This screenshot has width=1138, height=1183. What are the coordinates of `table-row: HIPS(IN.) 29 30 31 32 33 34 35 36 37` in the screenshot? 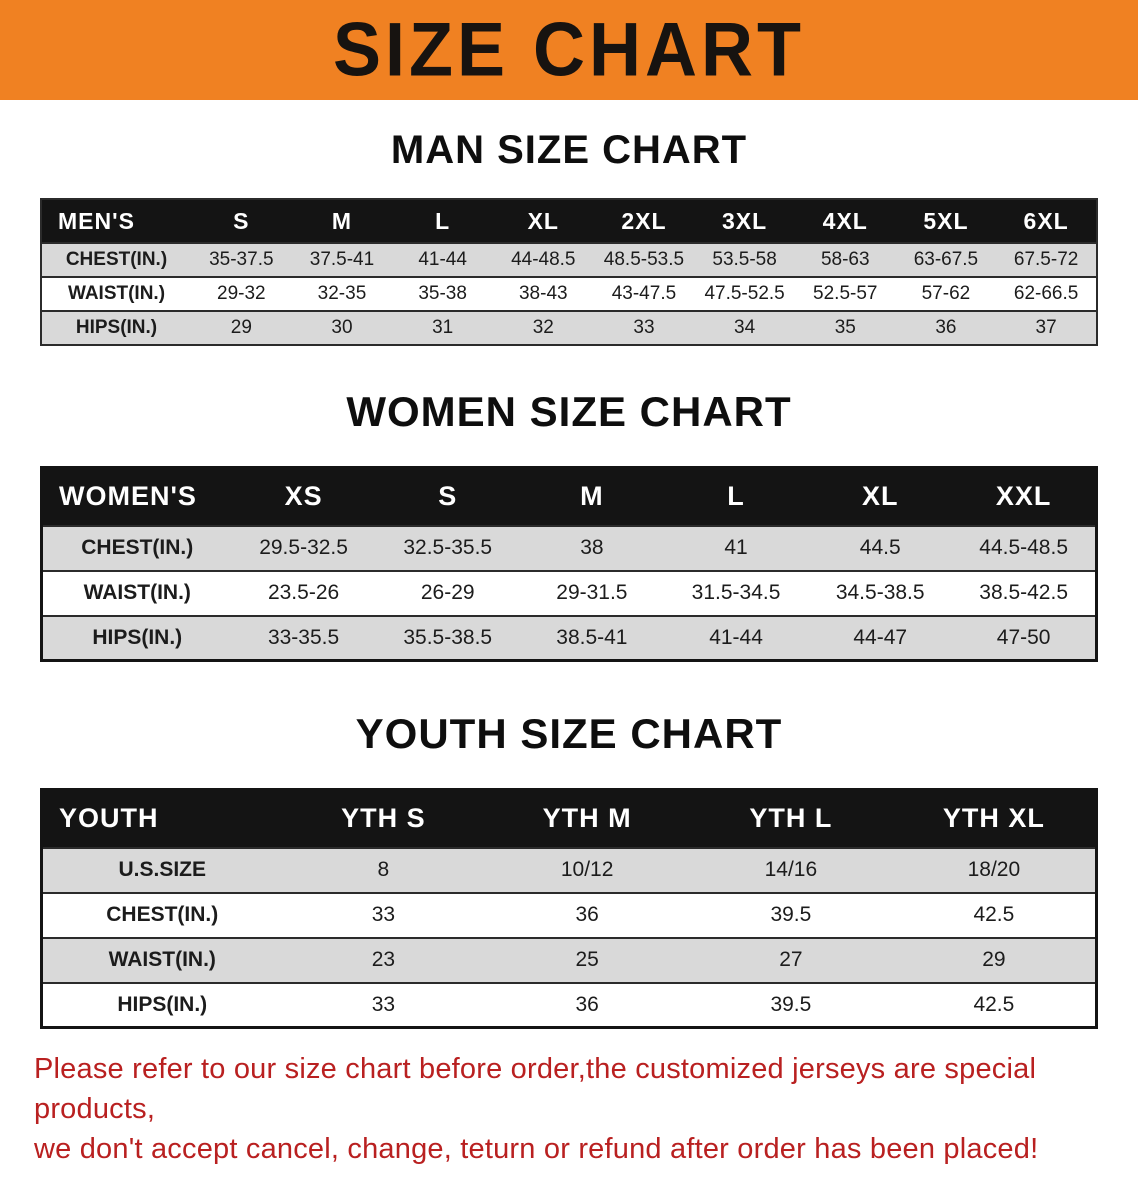 It's located at (569, 328).